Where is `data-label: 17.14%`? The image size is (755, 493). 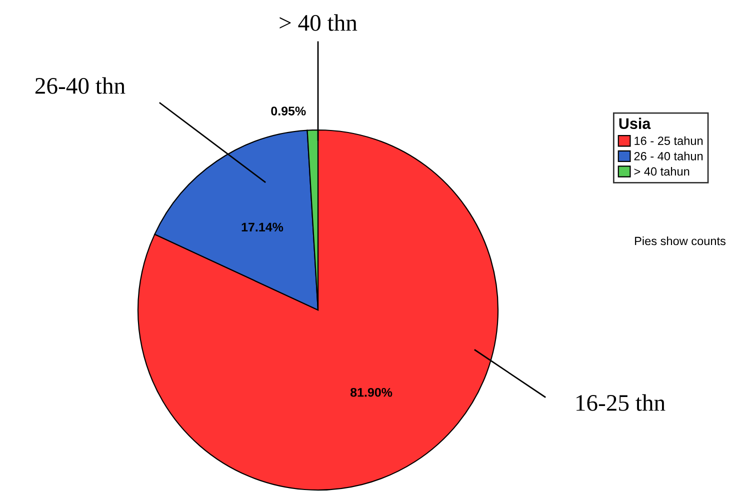
data-label: 17.14% is located at coordinates (263, 227).